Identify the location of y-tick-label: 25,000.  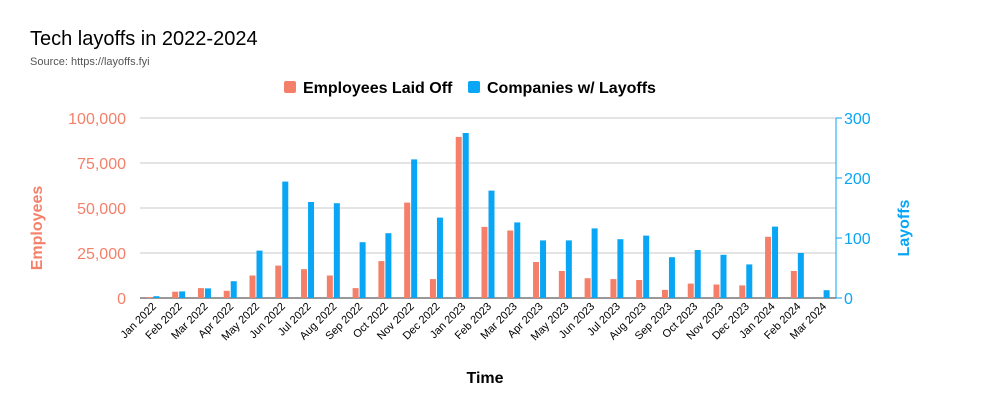
(101, 254).